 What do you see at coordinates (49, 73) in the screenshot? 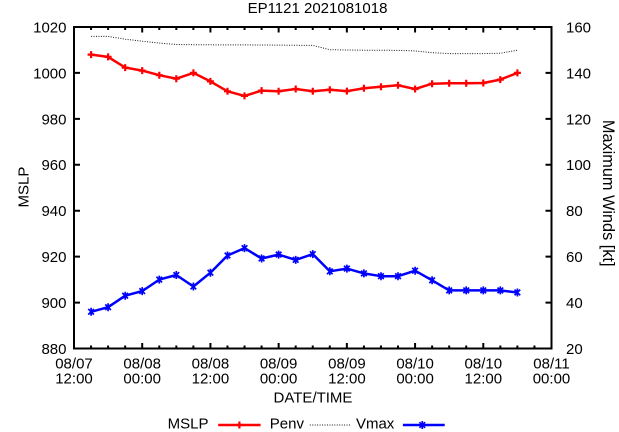
I see `svg-text: 1000` at bounding box center [49, 73].